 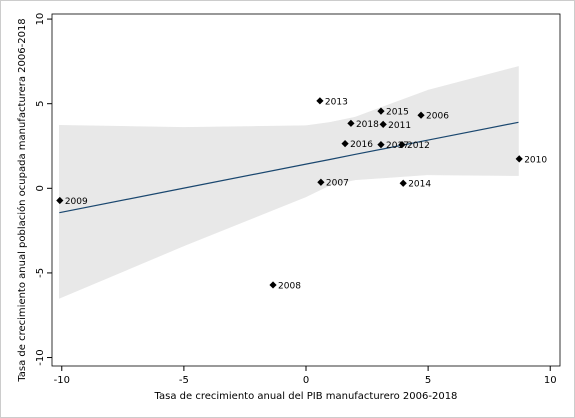 What do you see at coordinates (184, 380) in the screenshot?
I see `x-tick-label: -5` at bounding box center [184, 380].